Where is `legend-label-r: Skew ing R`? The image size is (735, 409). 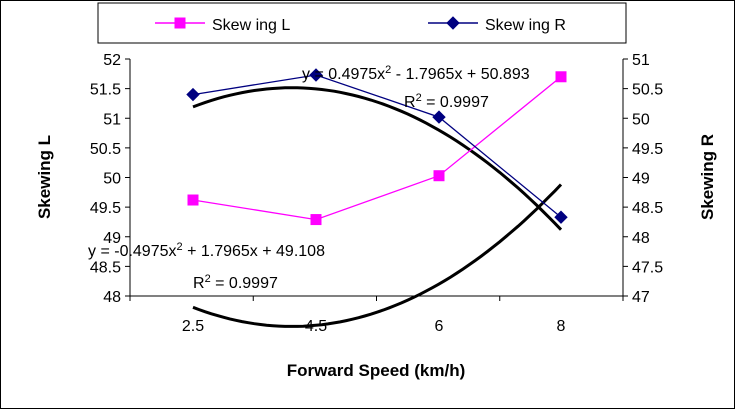 legend-label-r: Skew ing R is located at coordinates (525, 25).